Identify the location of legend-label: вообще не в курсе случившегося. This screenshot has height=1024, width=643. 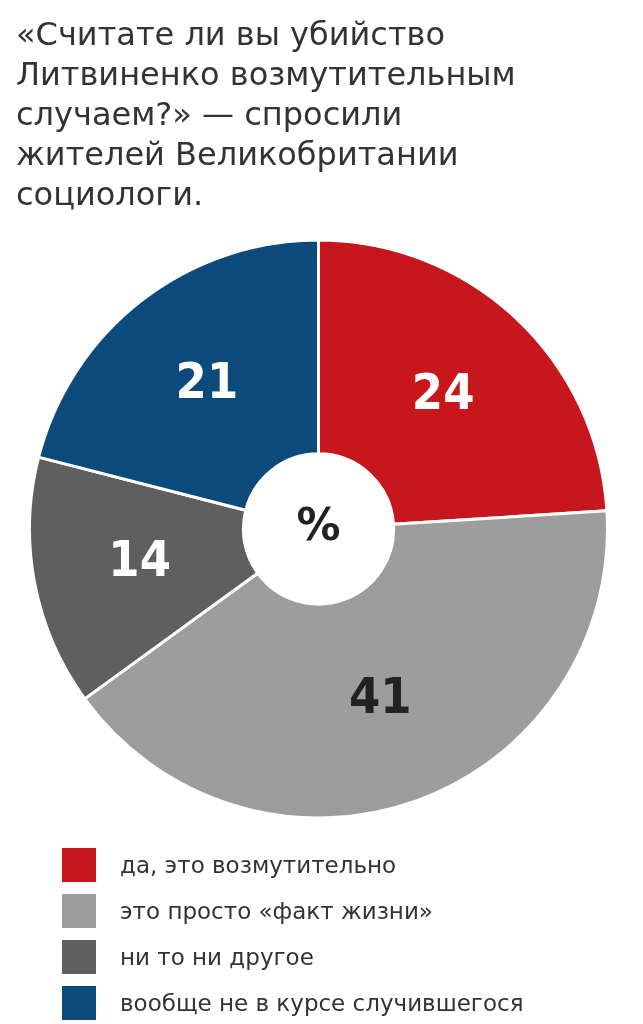
(322, 1003).